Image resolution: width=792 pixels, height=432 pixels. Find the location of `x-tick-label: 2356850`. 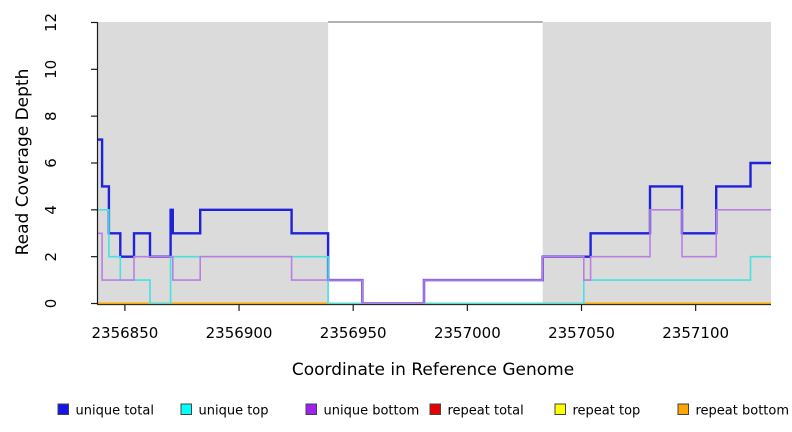

x-tick-label: 2356850 is located at coordinates (124, 333).